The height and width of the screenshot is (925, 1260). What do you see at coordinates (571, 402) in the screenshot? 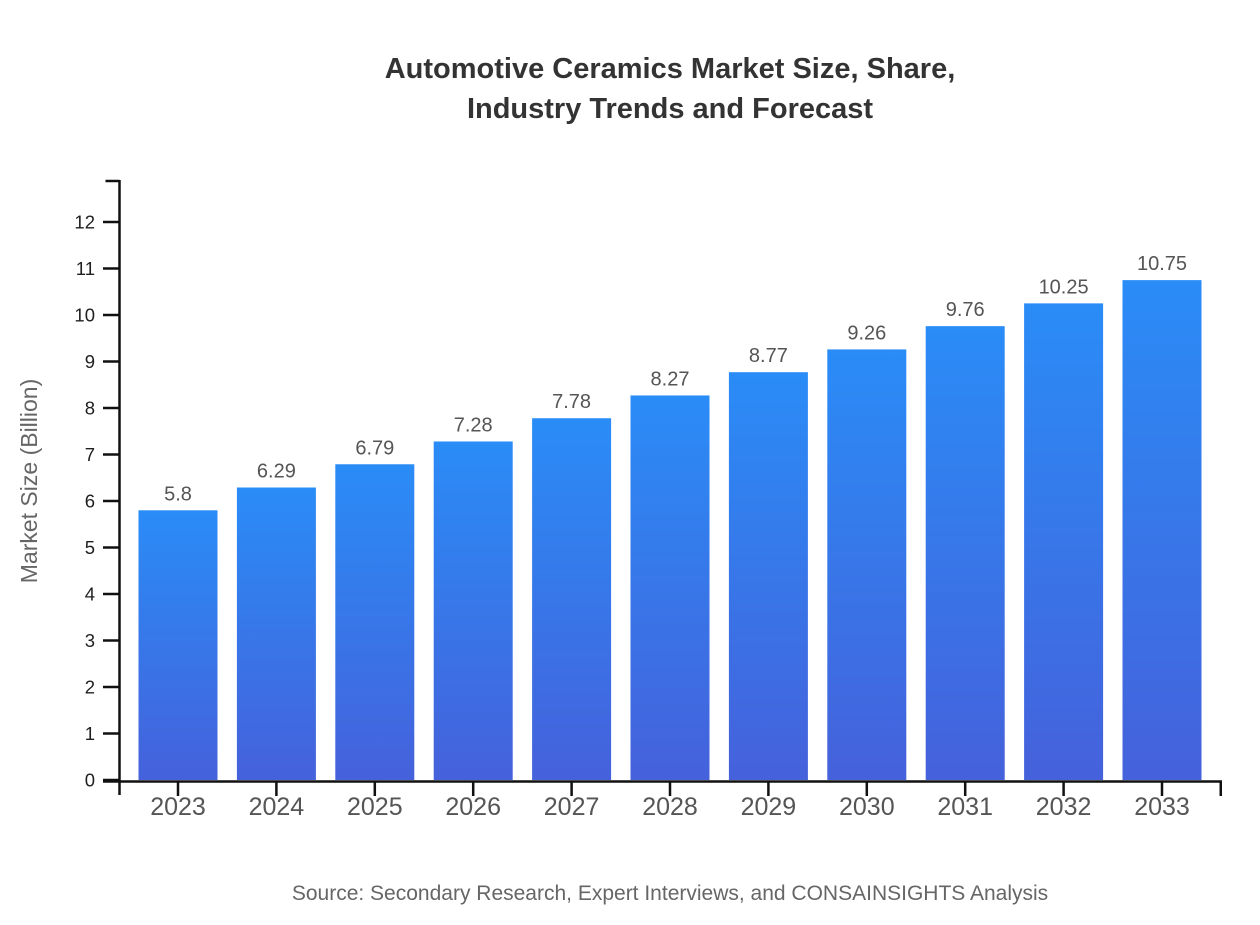
I see `value-label-2027: 7.78` at bounding box center [571, 402].